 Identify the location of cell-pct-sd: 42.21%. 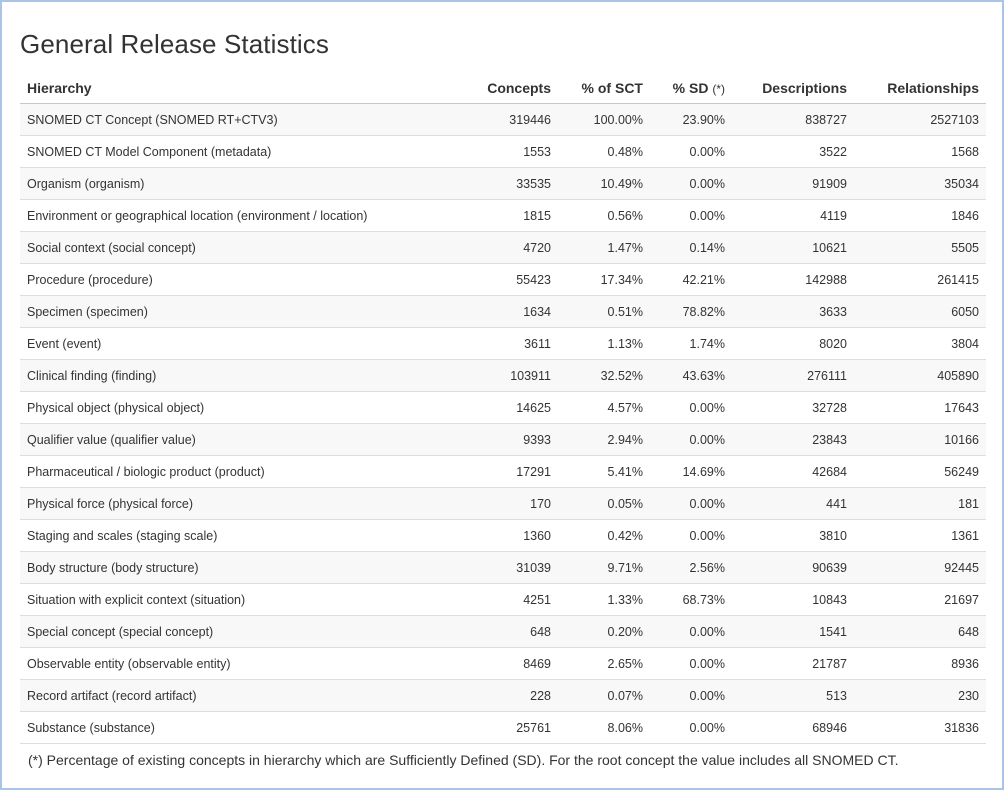
(691, 279).